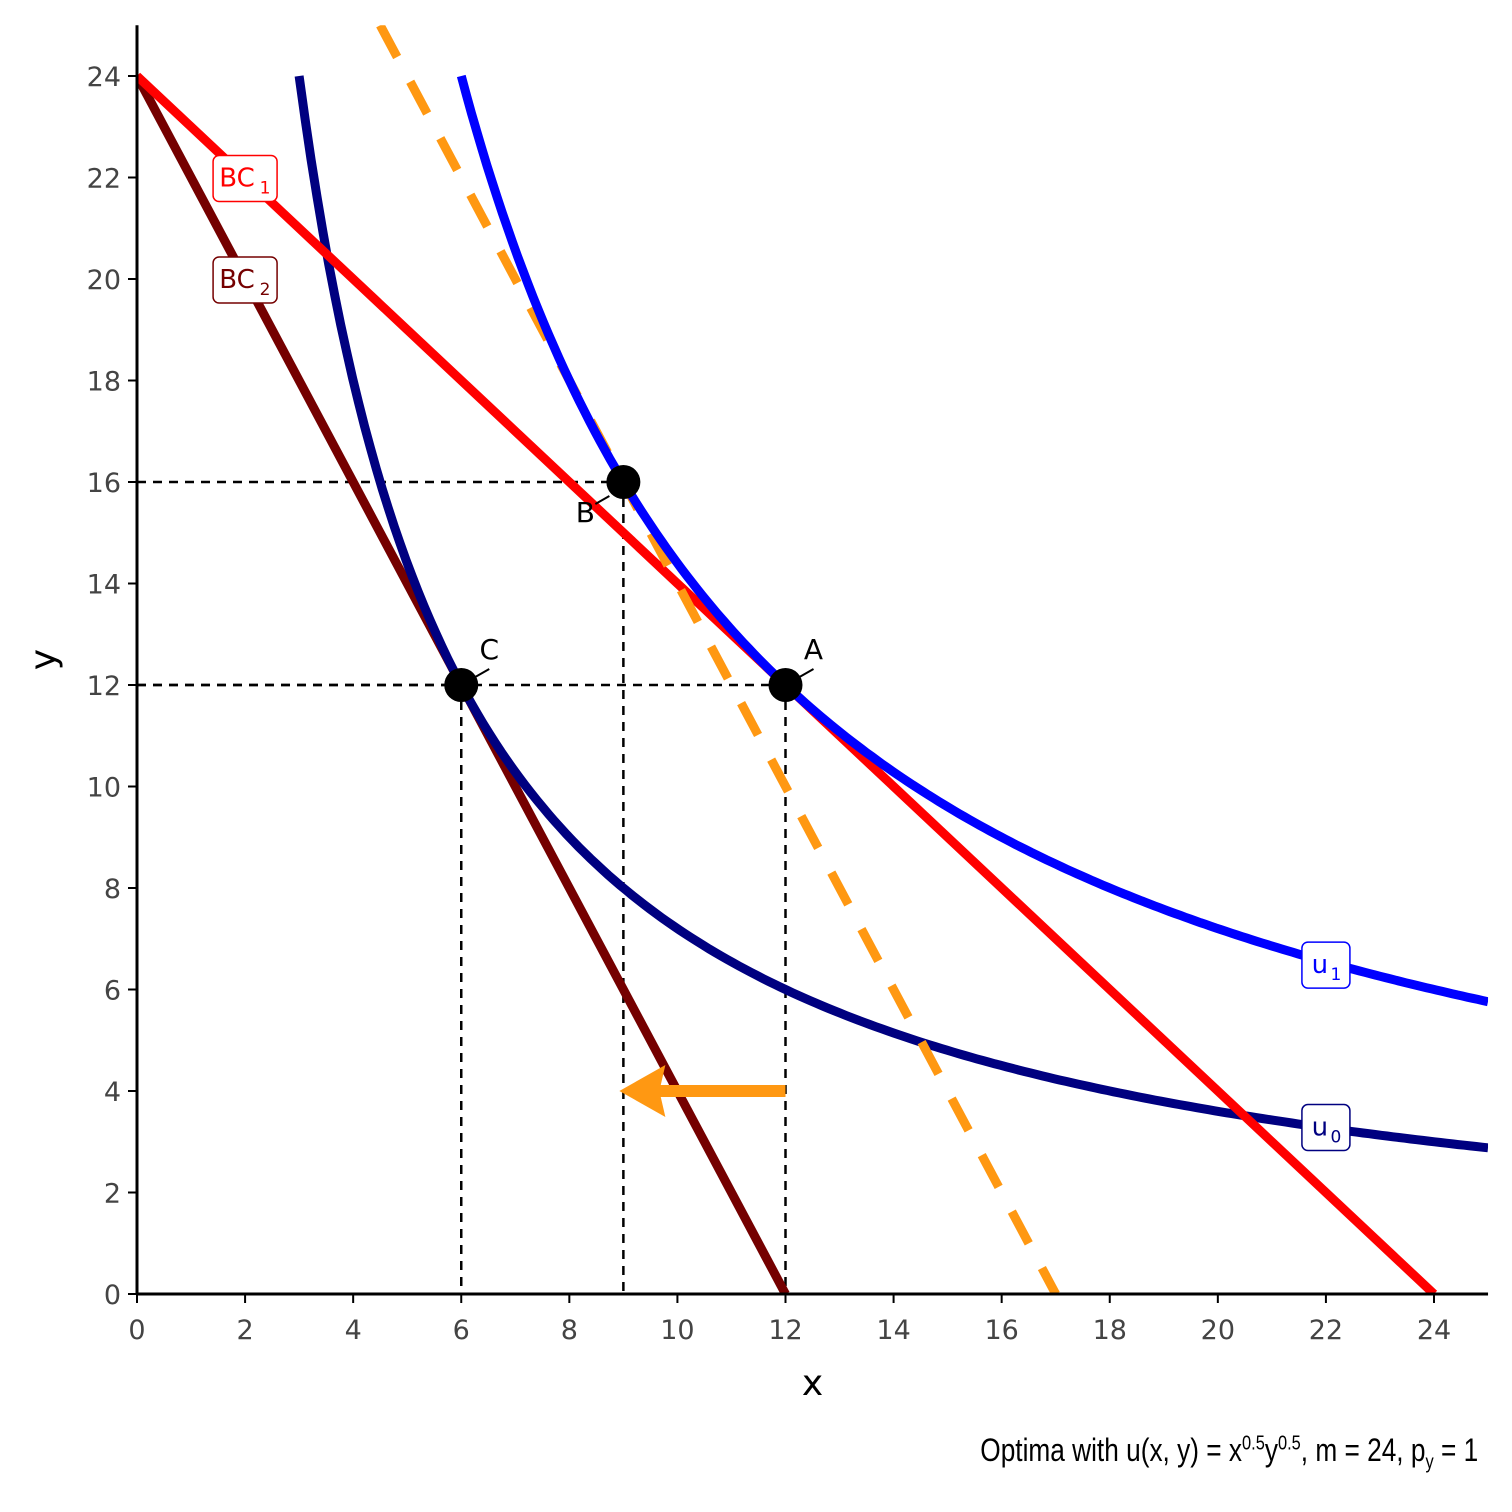 The image size is (1512, 1512). I want to click on x-tick-label: 12, so click(785, 1330).